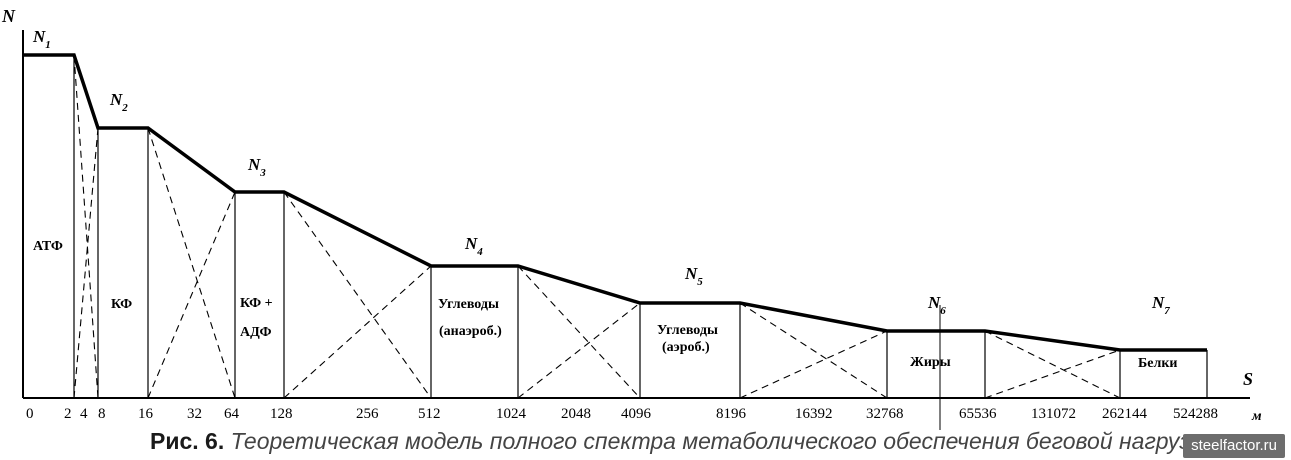 The height and width of the screenshot is (460, 1291). I want to click on watermark-badge: steelfactor.ru, so click(1234, 446).